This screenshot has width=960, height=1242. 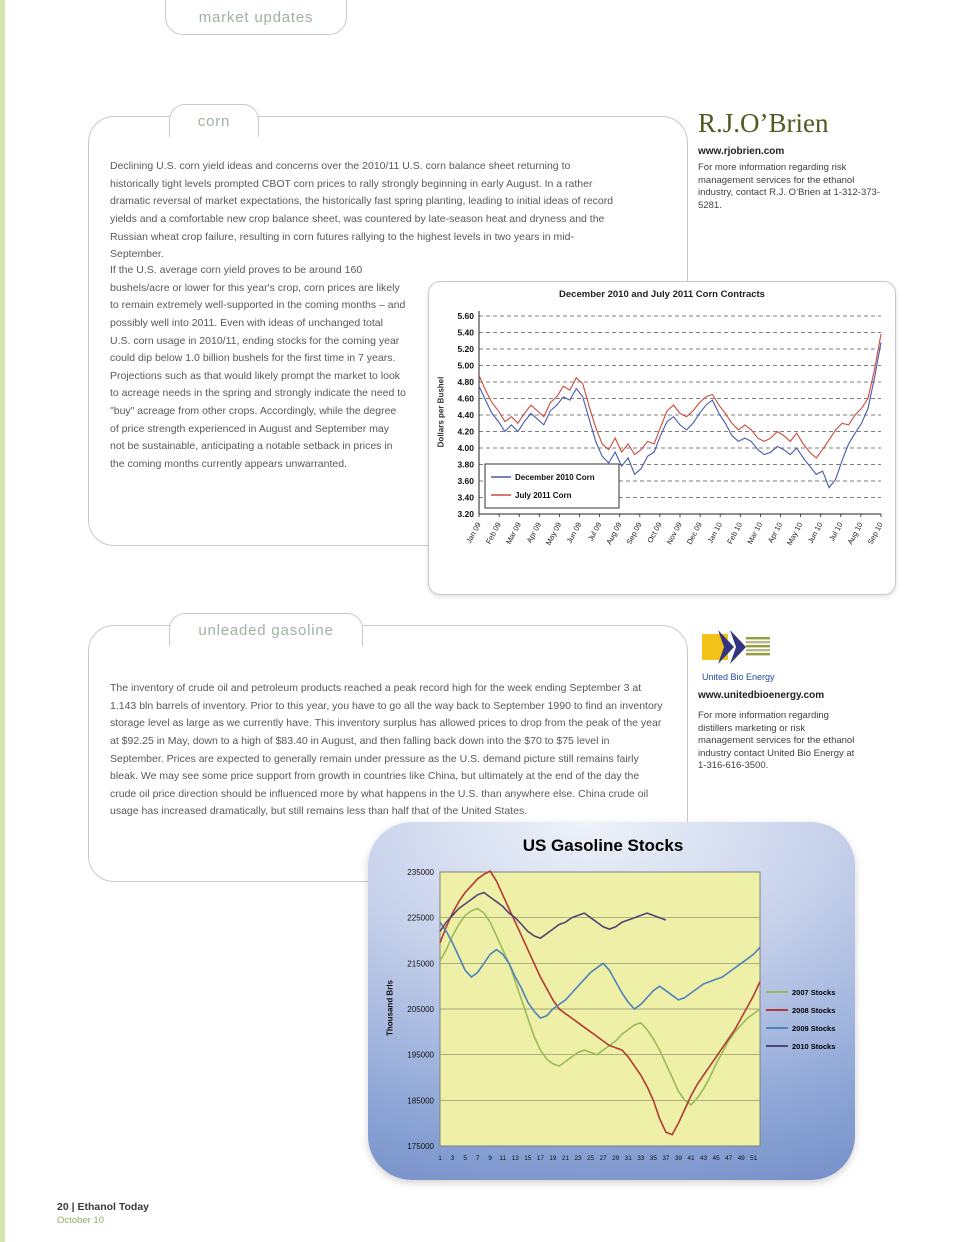 I want to click on svg-text: 3, so click(x=453, y=1158).